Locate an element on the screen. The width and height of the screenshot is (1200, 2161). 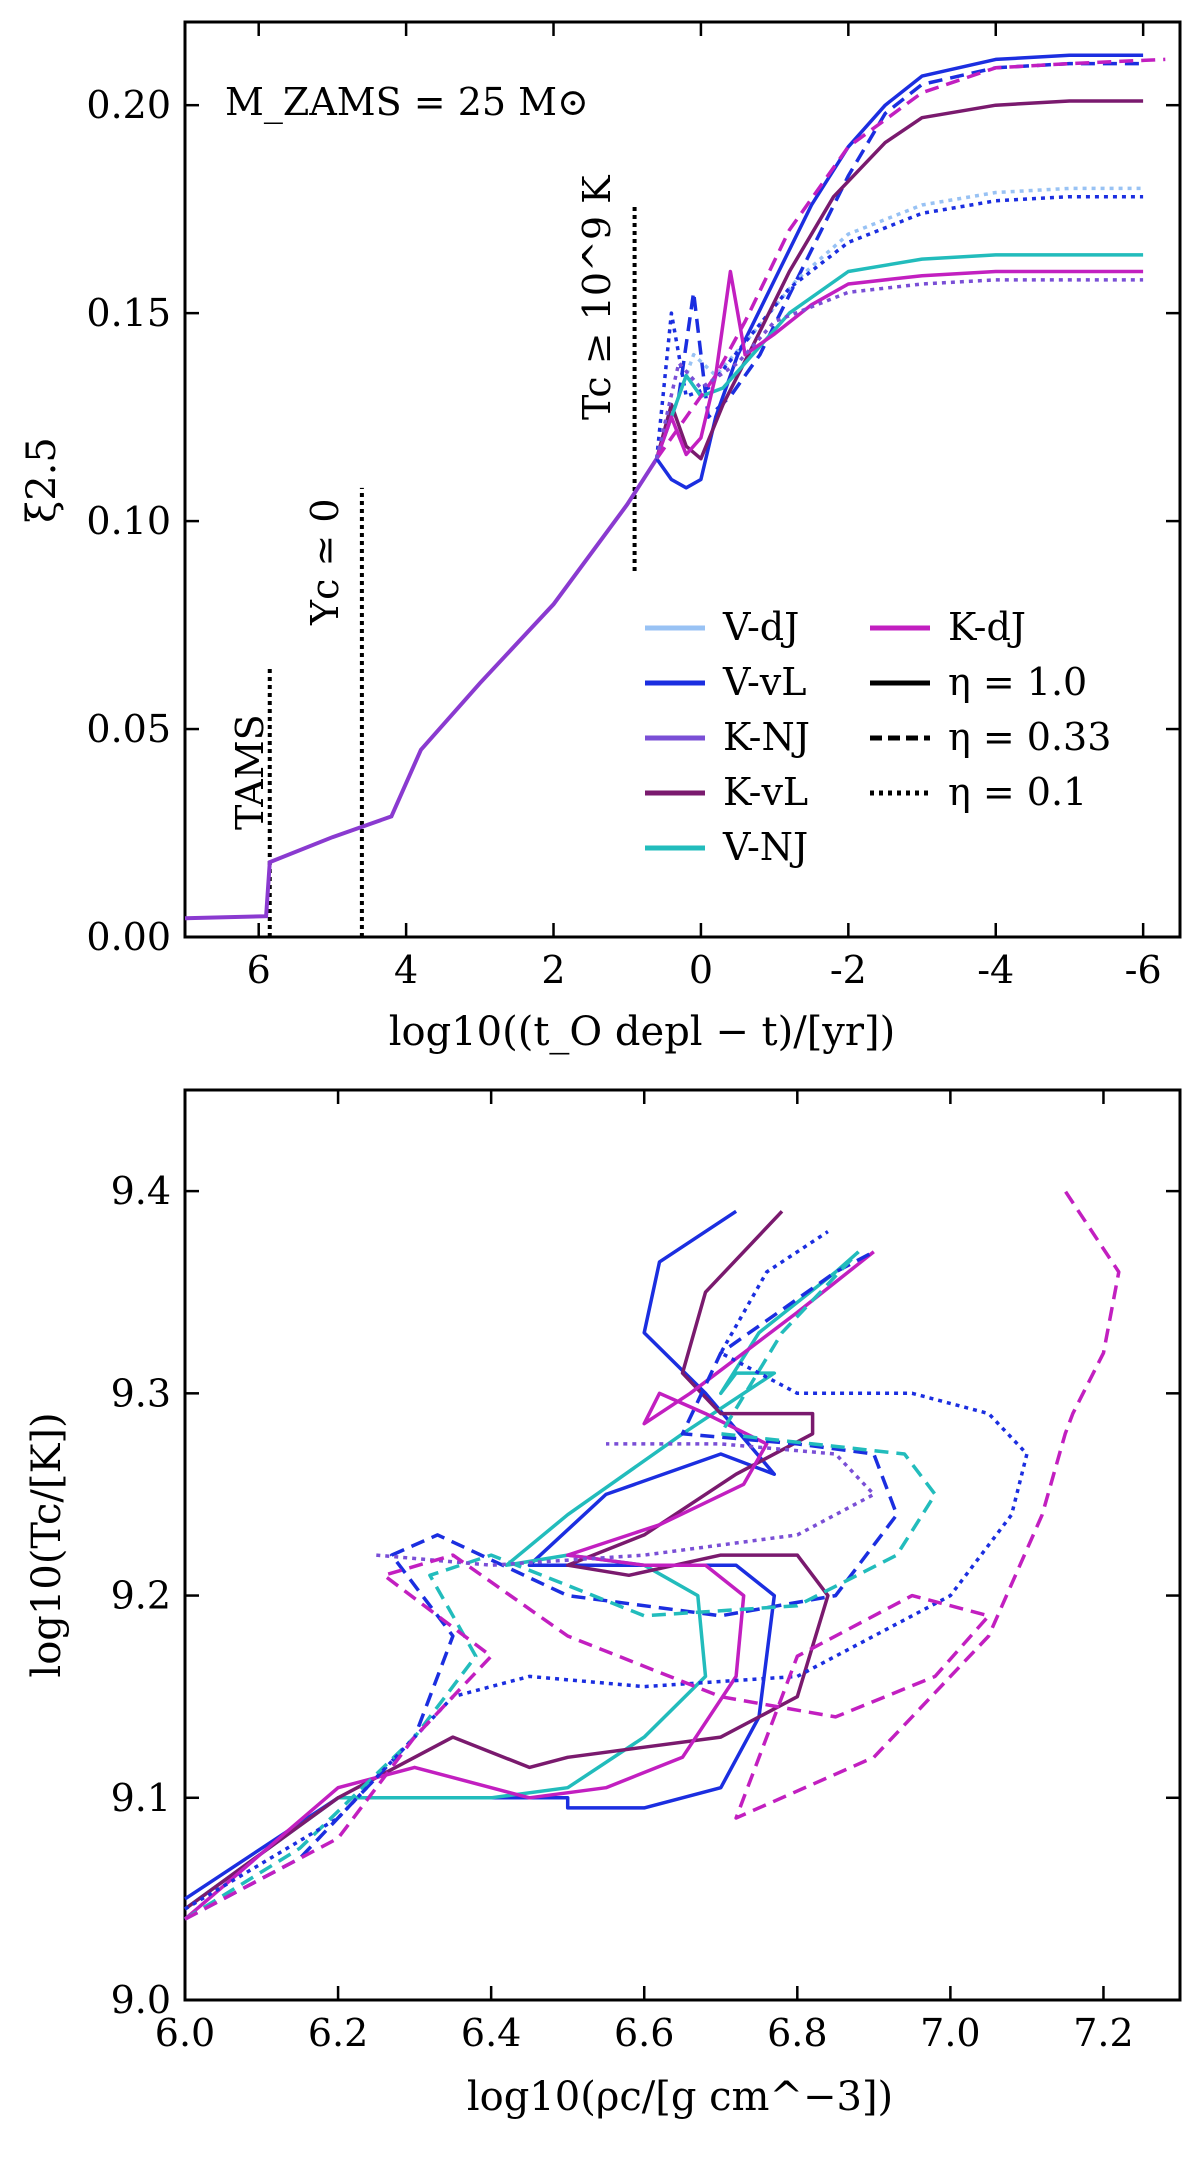
bottom-xtick-label: 6.0 is located at coordinates (185, 2033).